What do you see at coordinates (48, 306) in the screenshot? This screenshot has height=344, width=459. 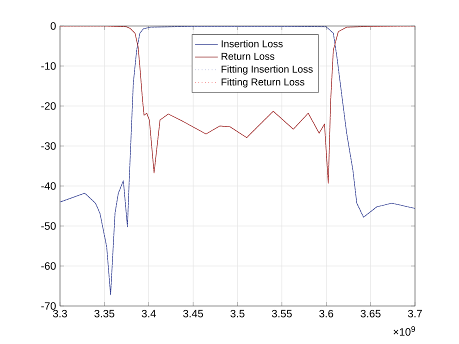 I see `y-tick-label: -70` at bounding box center [48, 306].